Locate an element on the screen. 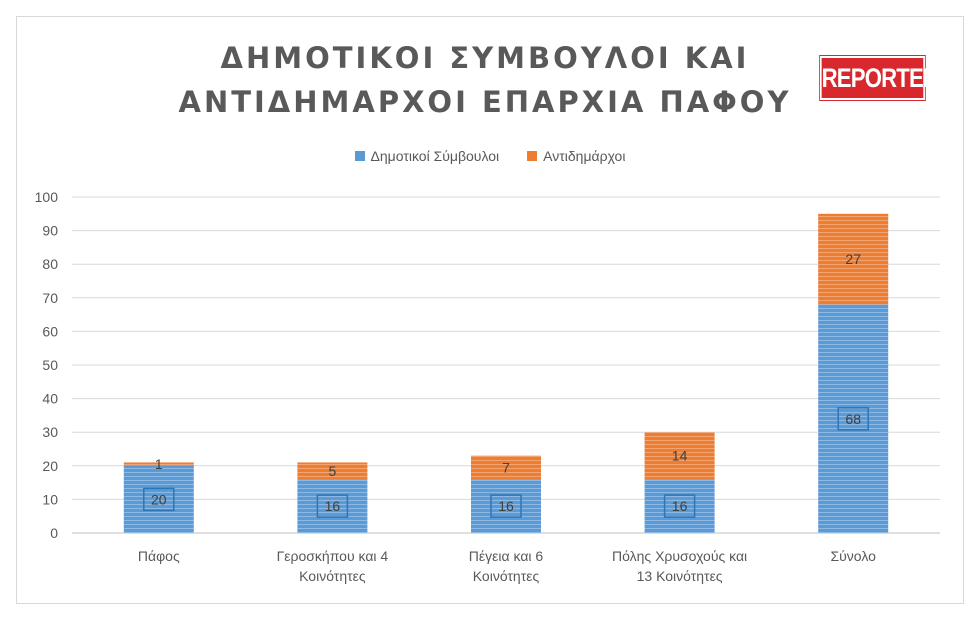  y-tick-label: 100 is located at coordinates (47, 197).